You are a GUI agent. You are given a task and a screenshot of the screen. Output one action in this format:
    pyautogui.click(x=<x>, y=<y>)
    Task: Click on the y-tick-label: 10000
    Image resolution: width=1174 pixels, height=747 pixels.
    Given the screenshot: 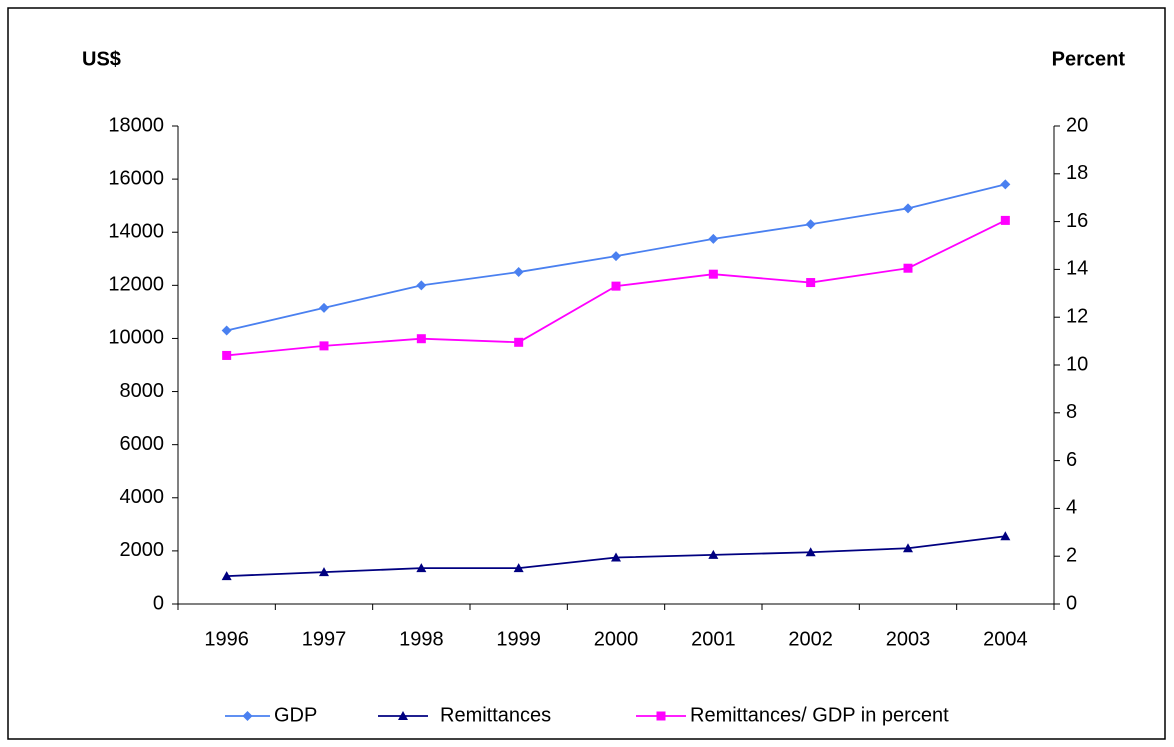 What is the action you would take?
    pyautogui.click(x=136, y=338)
    